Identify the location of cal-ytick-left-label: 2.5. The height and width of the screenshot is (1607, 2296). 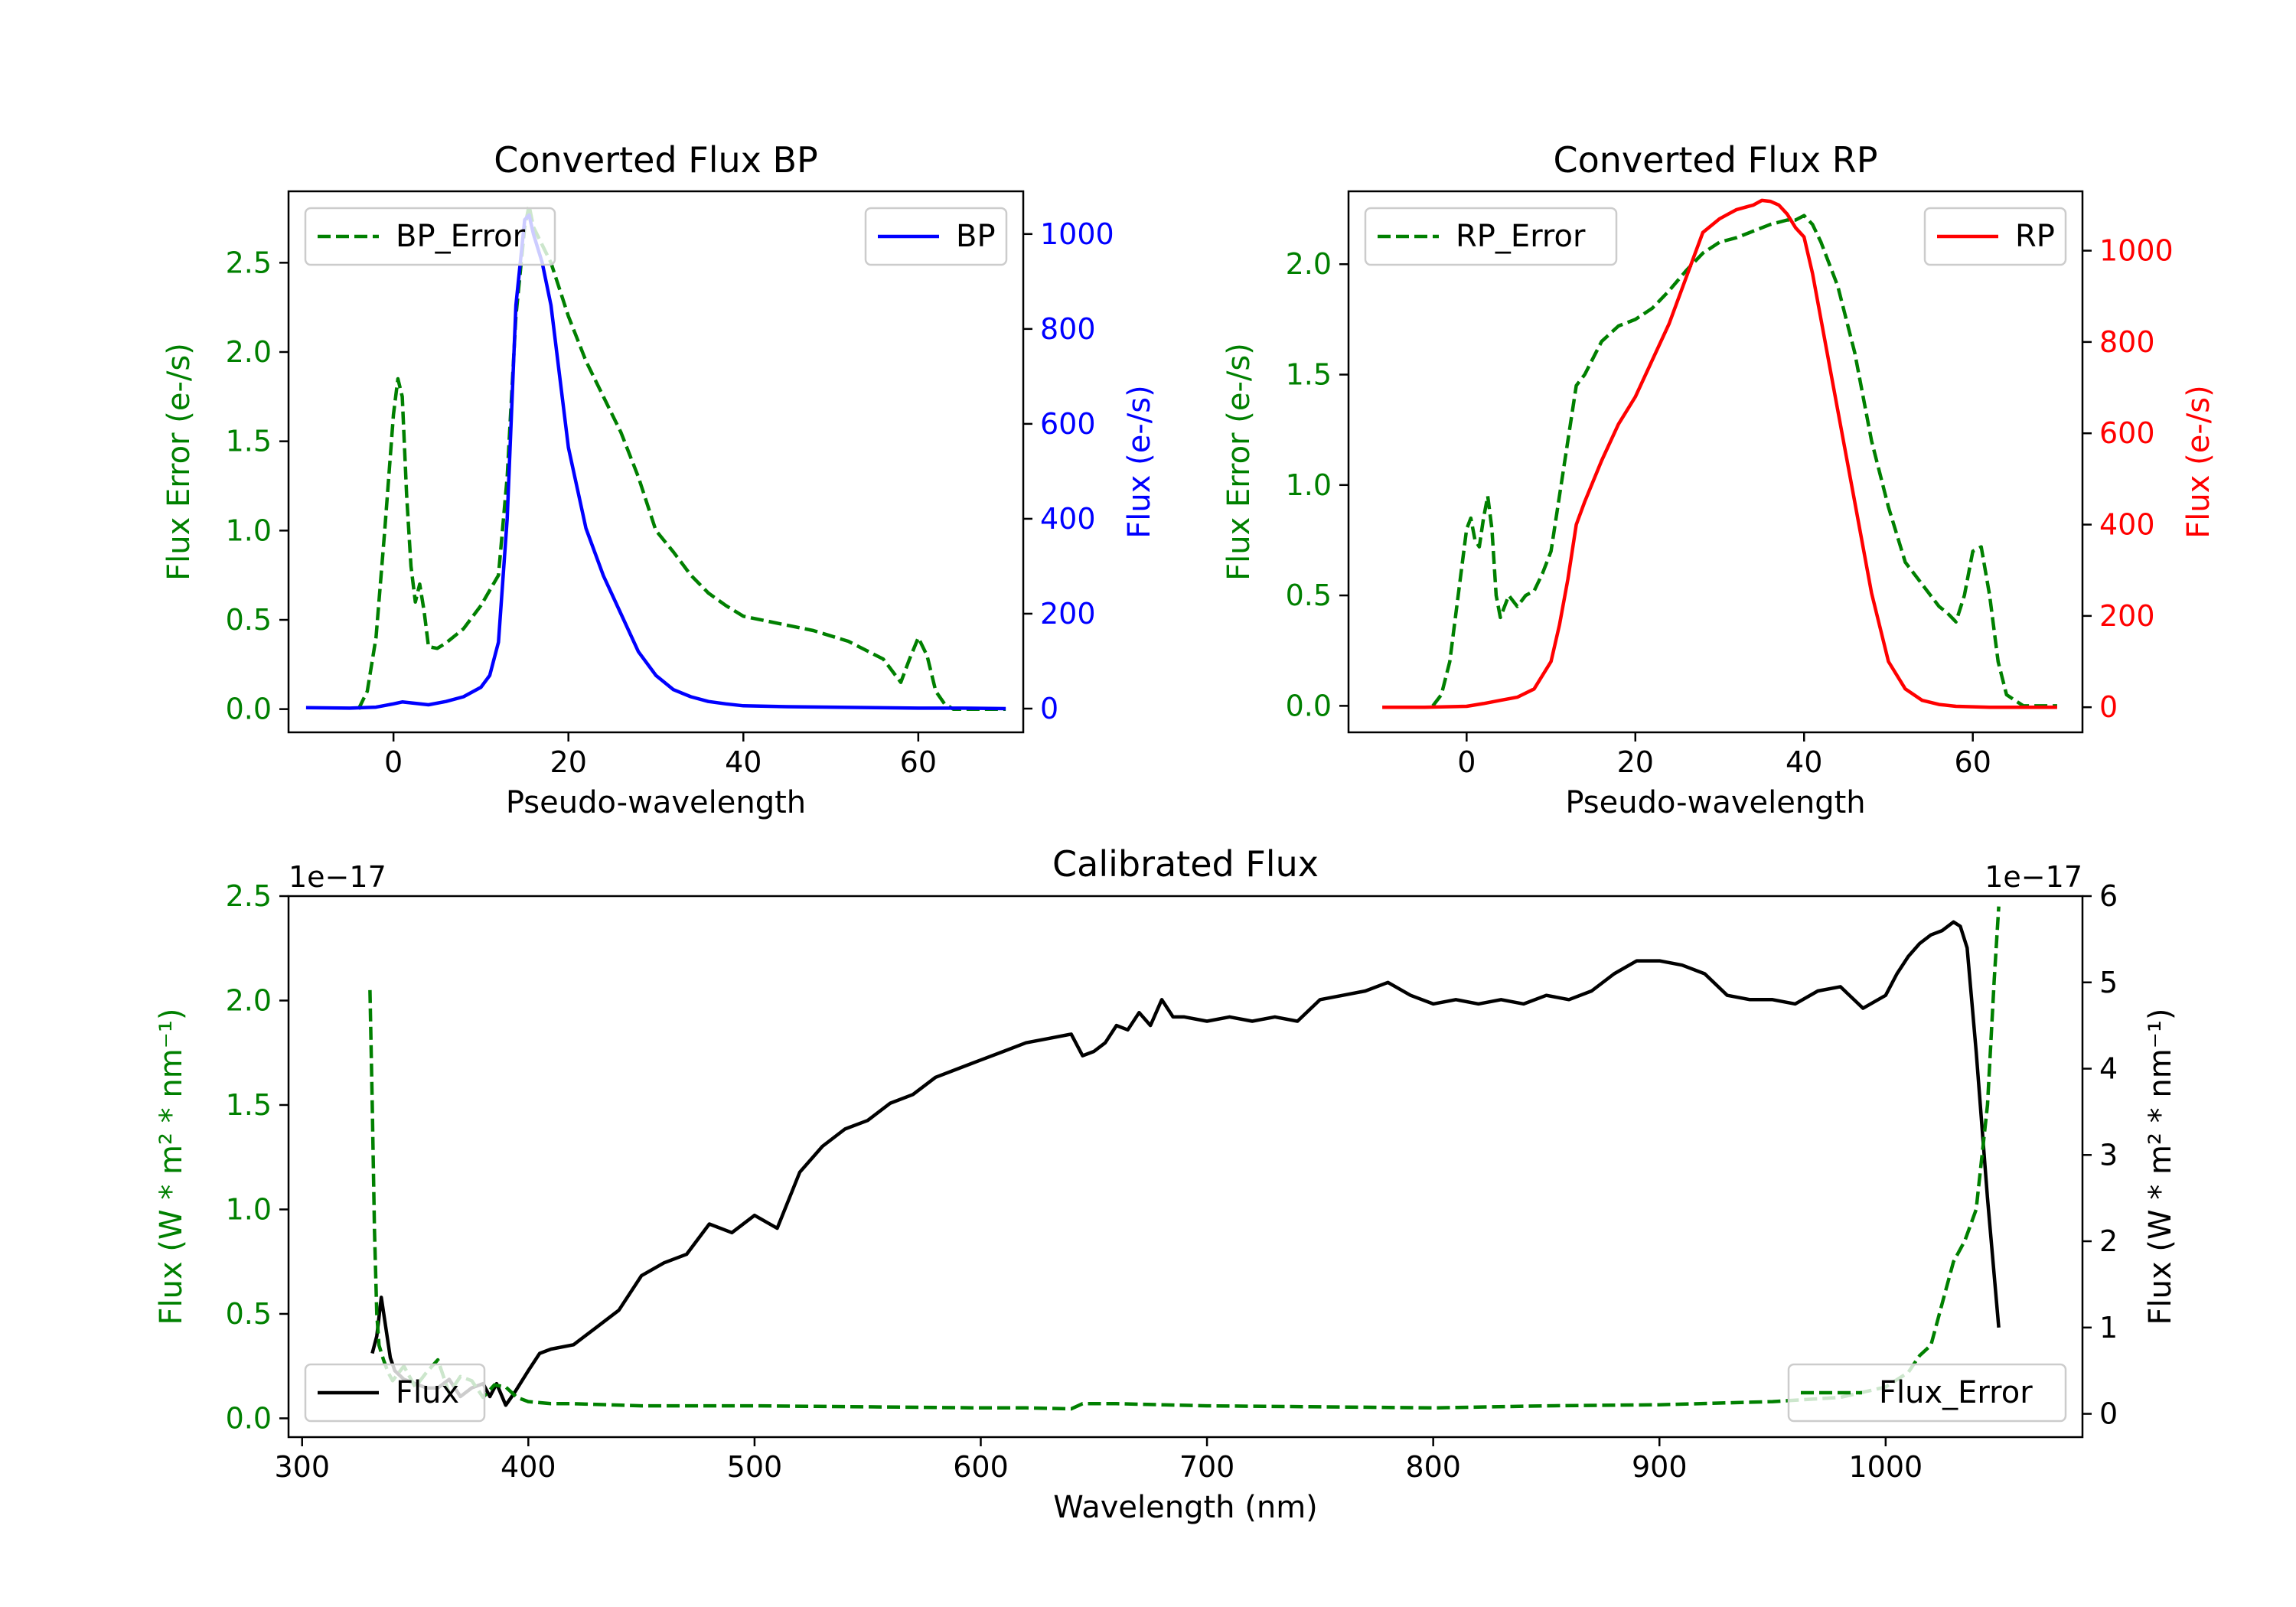
(249, 896).